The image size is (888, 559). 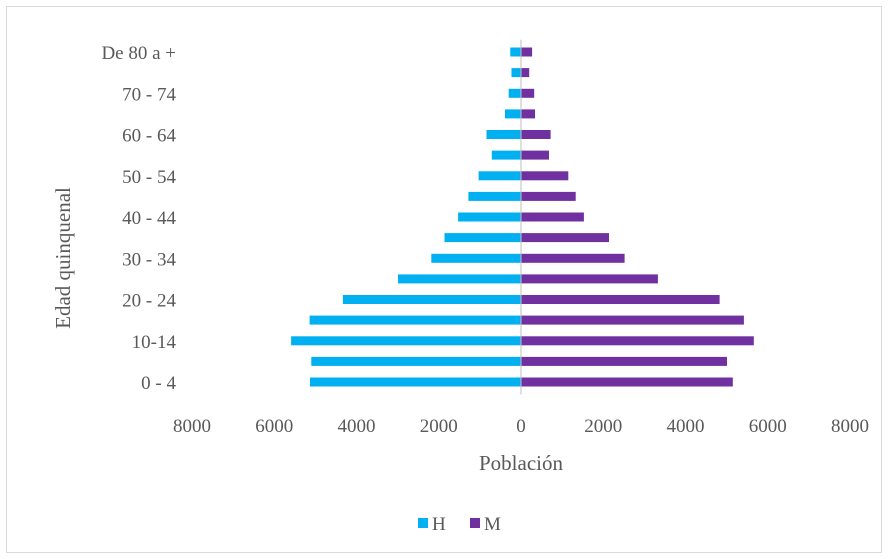 I want to click on x-tick-label: 0, so click(x=521, y=426).